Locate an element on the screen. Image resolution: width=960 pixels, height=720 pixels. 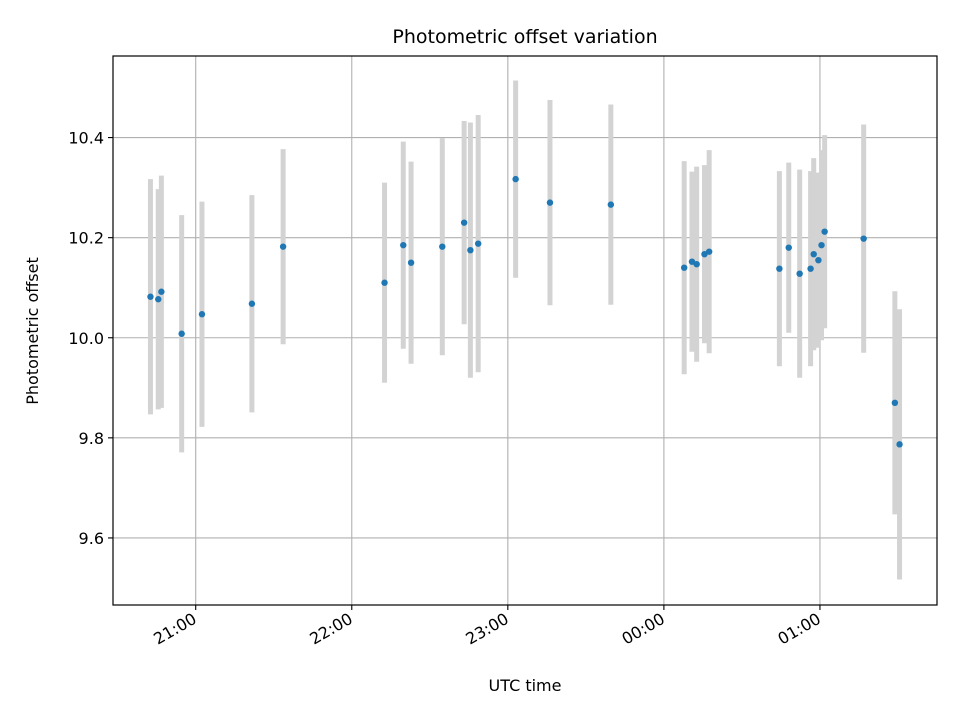
y-axis-label: Photometric offset is located at coordinates (32, 331).